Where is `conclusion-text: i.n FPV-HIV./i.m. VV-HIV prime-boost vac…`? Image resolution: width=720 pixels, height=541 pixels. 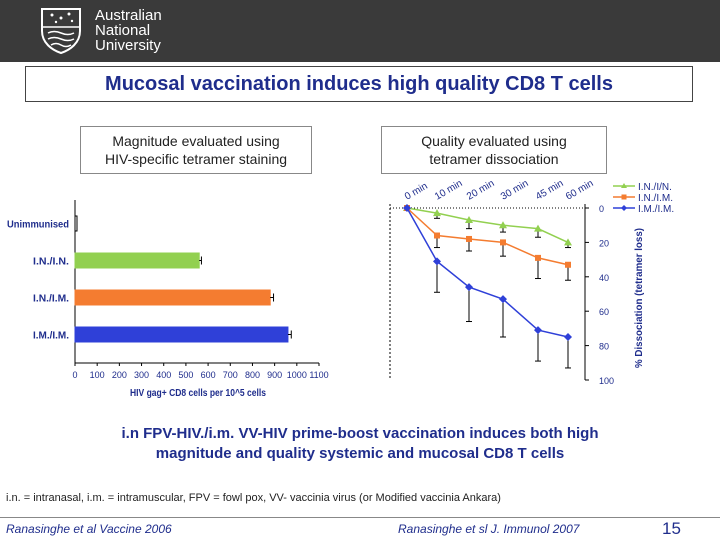
conclusion-text: i.n FPV-HIV./i.m. VV-HIV prime-boost vac… is located at coordinates (360, 444).